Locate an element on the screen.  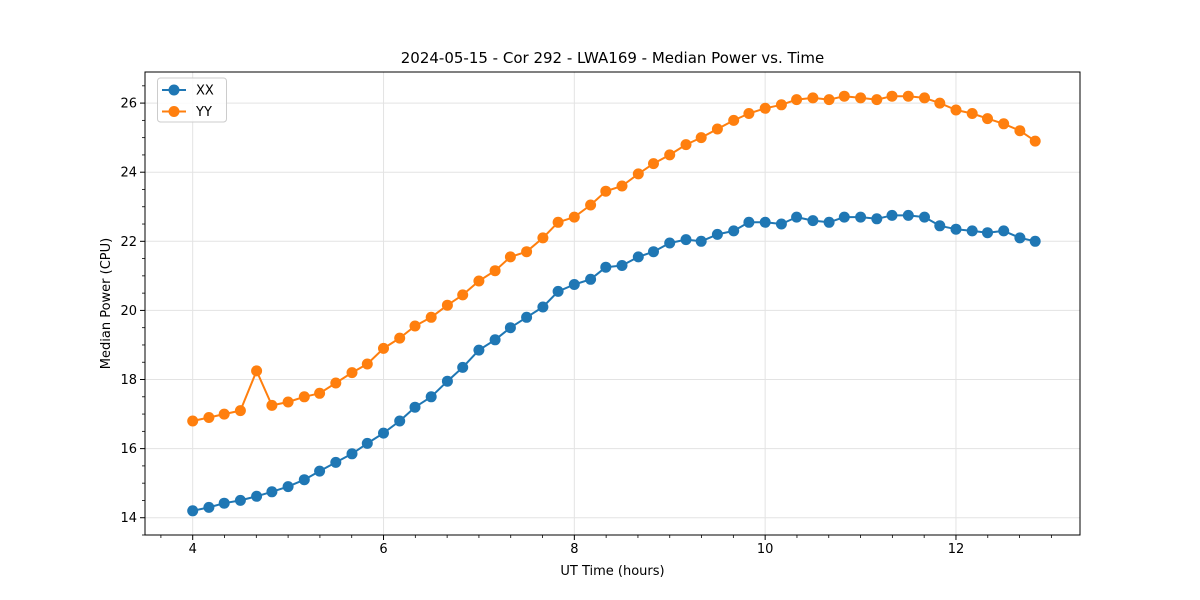
legend: XX YY is located at coordinates (192, 100).